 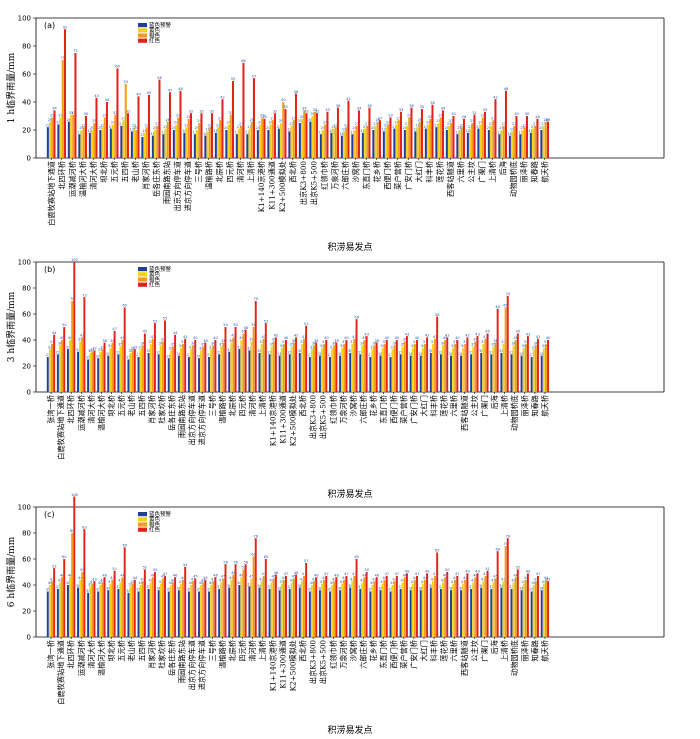 I want to click on bar-value-label: 35, so click(x=98, y=590).